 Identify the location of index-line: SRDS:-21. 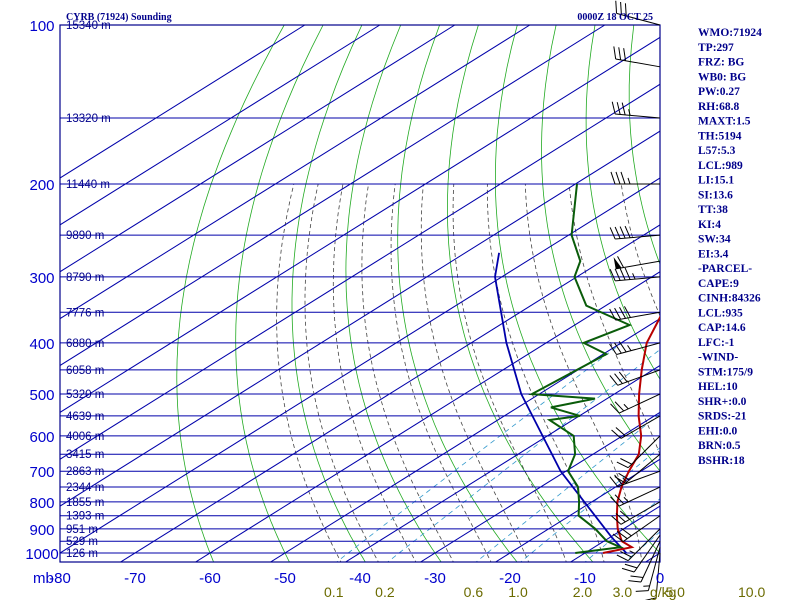
(722, 417).